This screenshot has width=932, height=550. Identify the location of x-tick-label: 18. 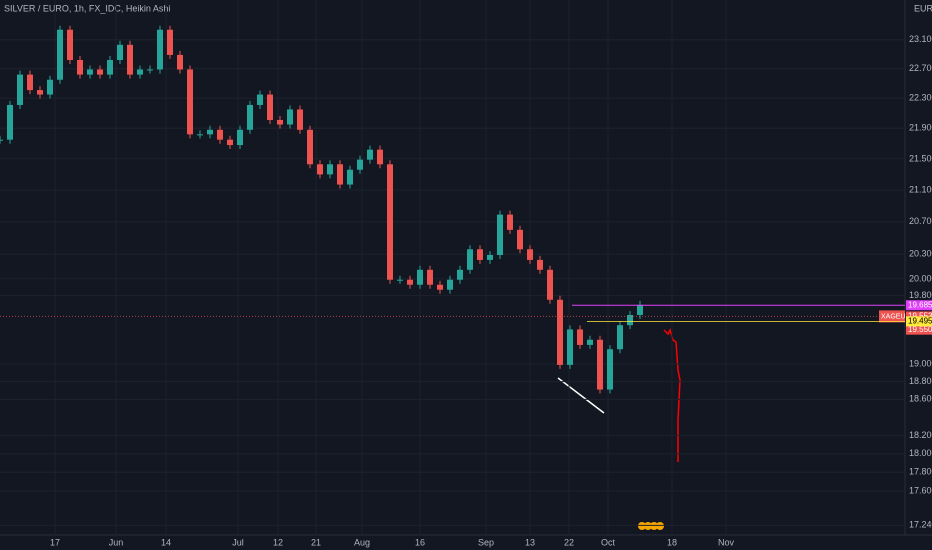
(672, 542).